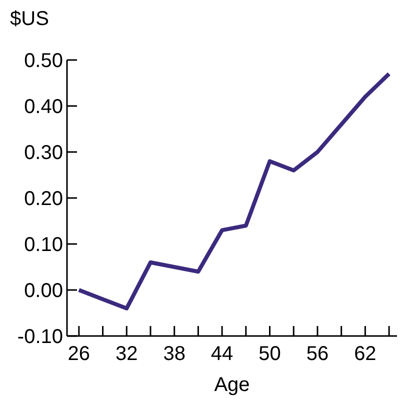  I want to click on y-tick-label: -0.10, so click(40, 337).